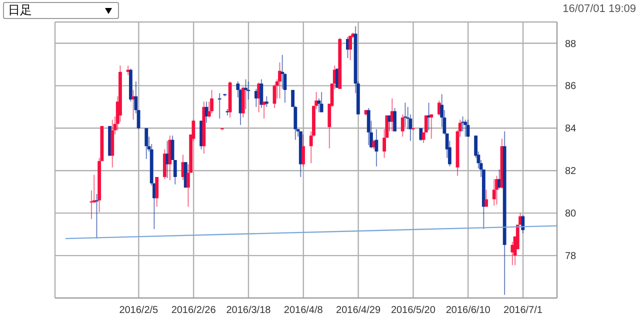  Describe the element at coordinates (139, 310) in the screenshot. I see `x-tick-label: 2016/2/5` at that location.